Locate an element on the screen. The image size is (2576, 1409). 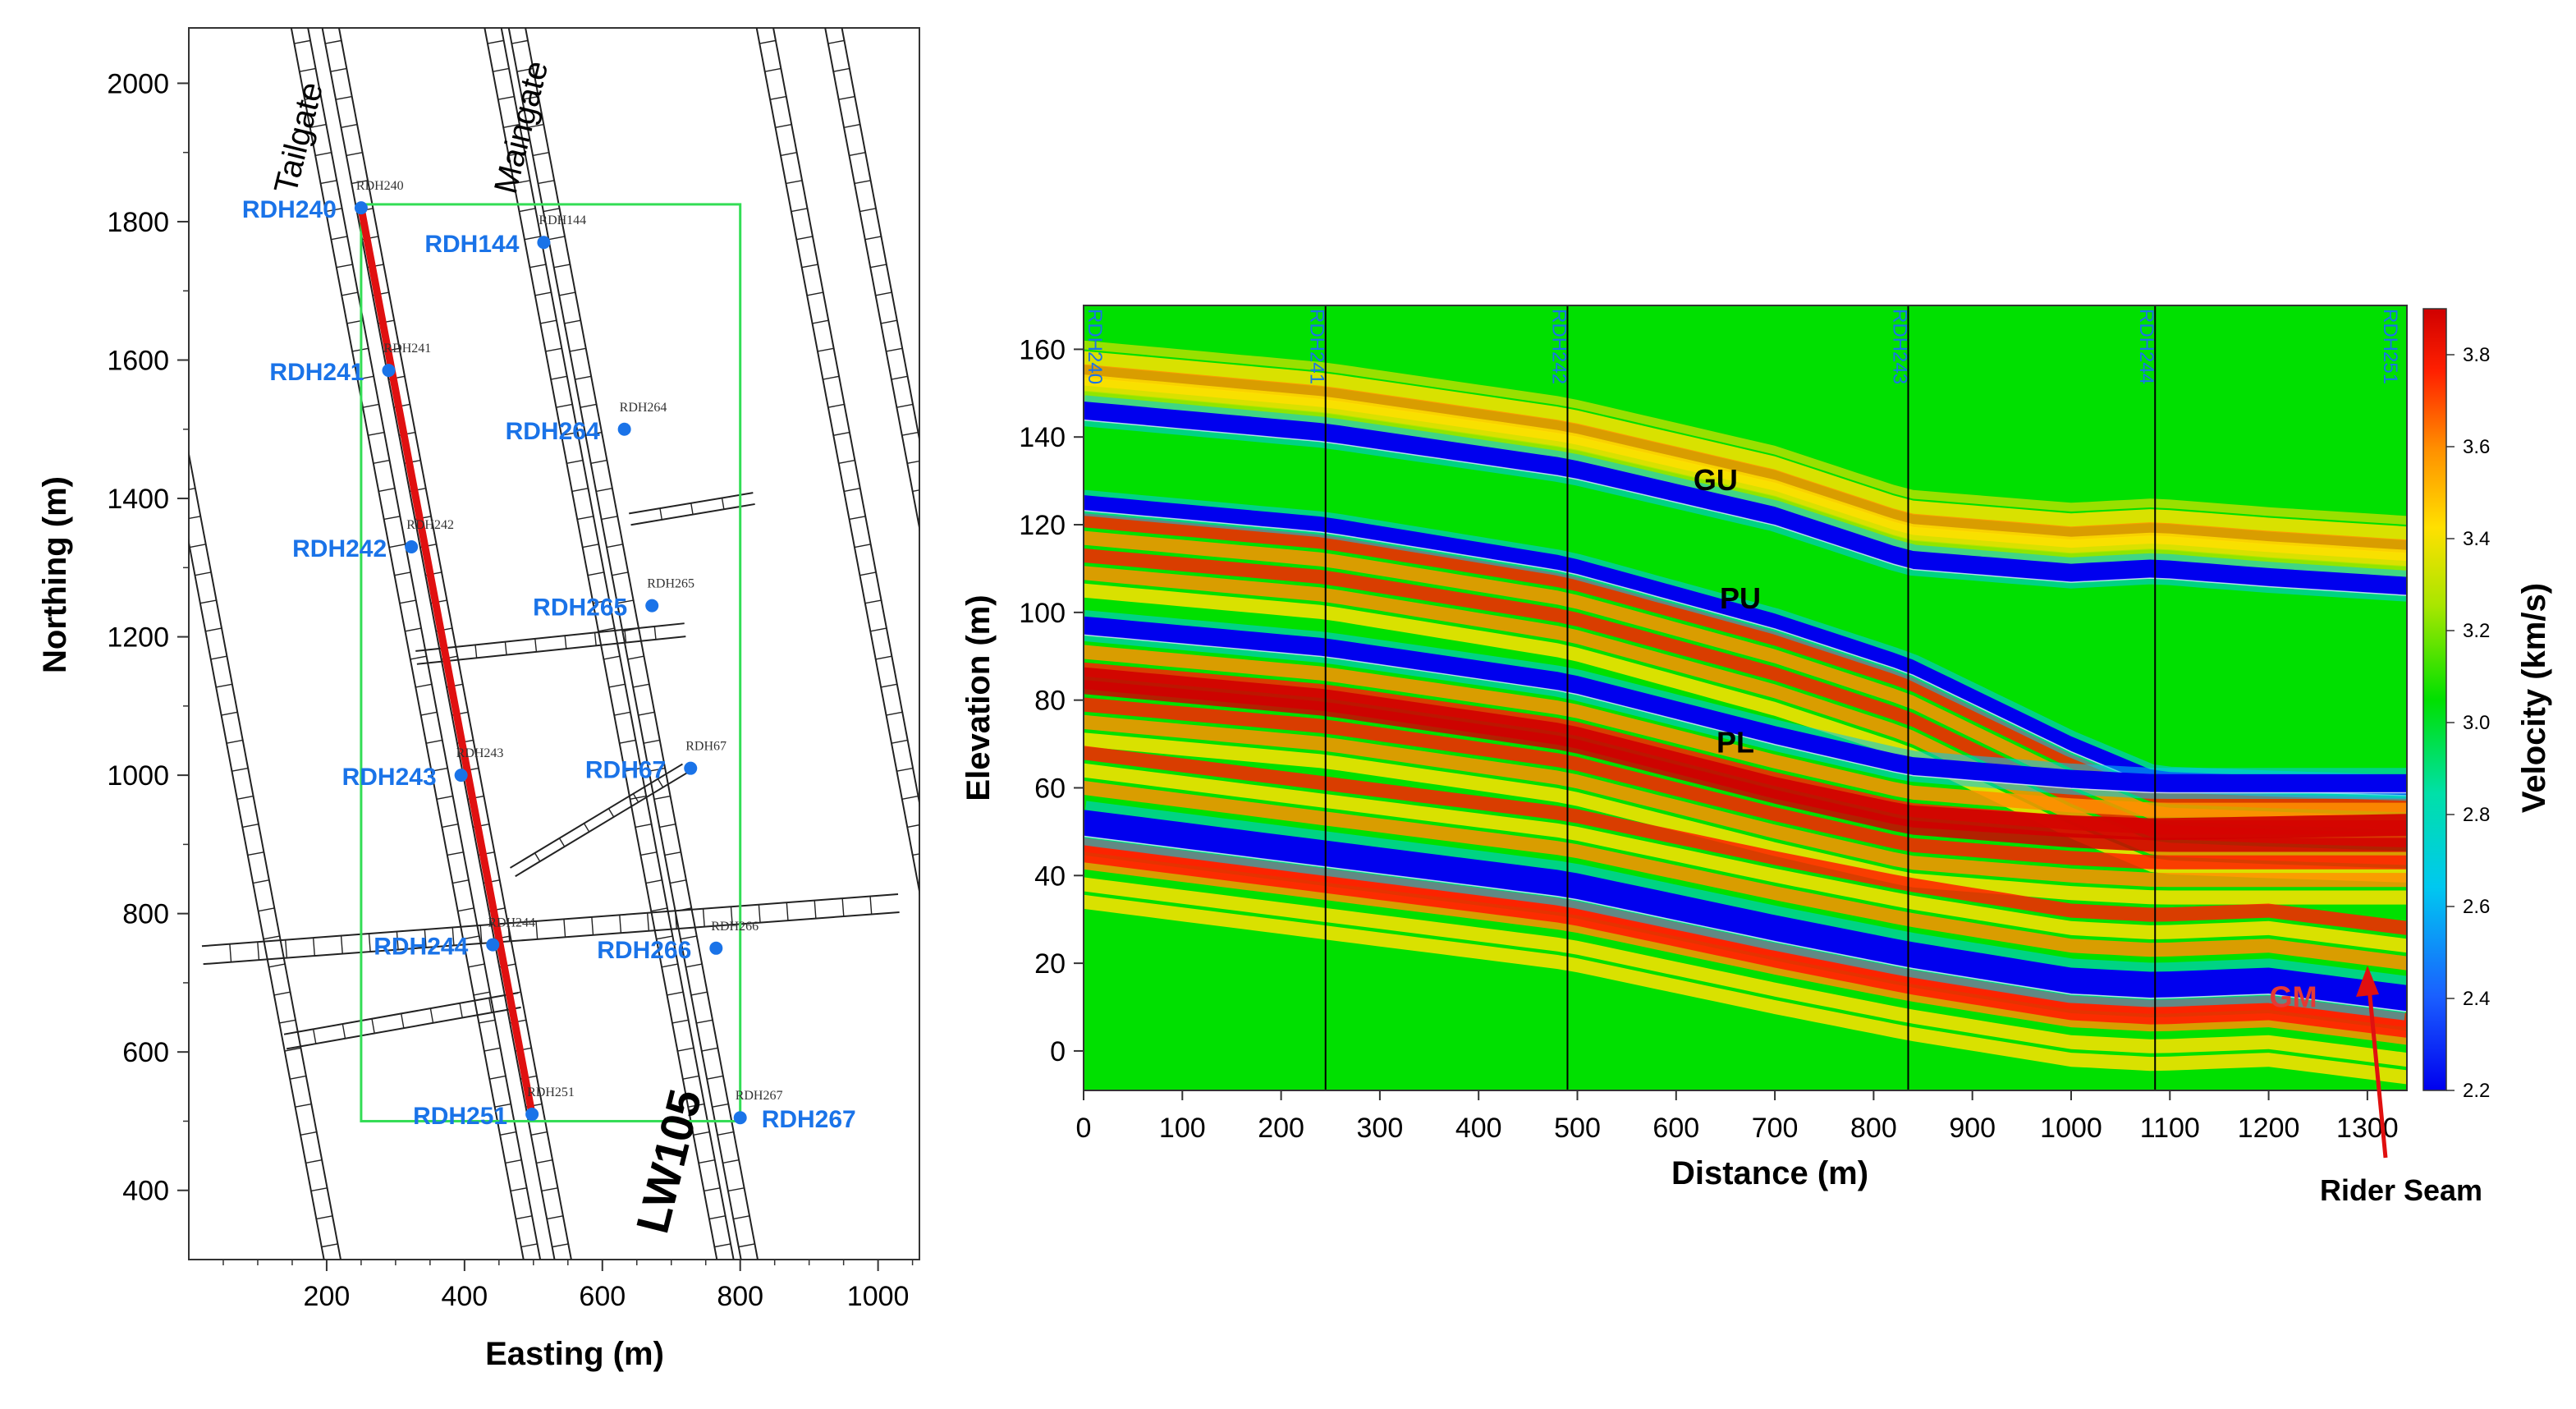
eastern-road-a is located at coordinates (837, 462).